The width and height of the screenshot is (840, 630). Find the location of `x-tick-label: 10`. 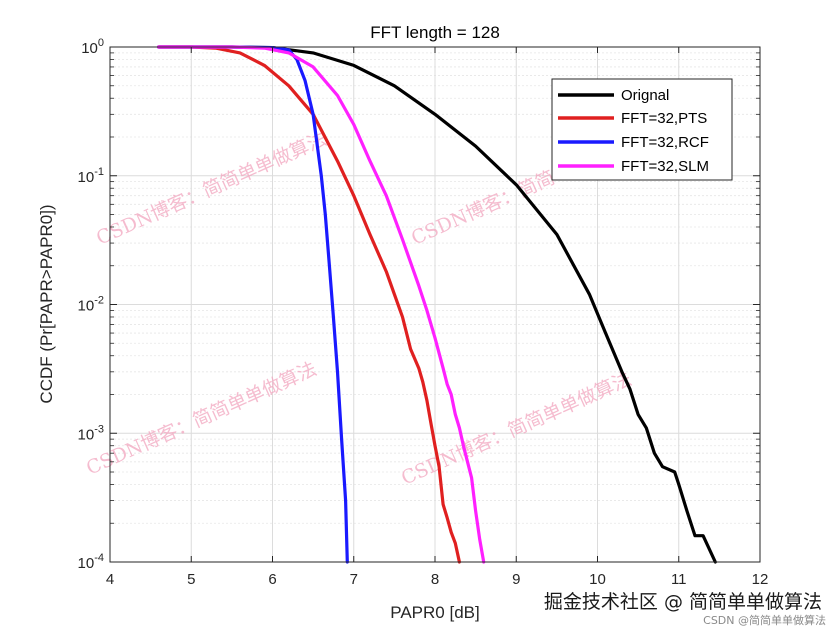

x-tick-label: 10 is located at coordinates (597, 579).